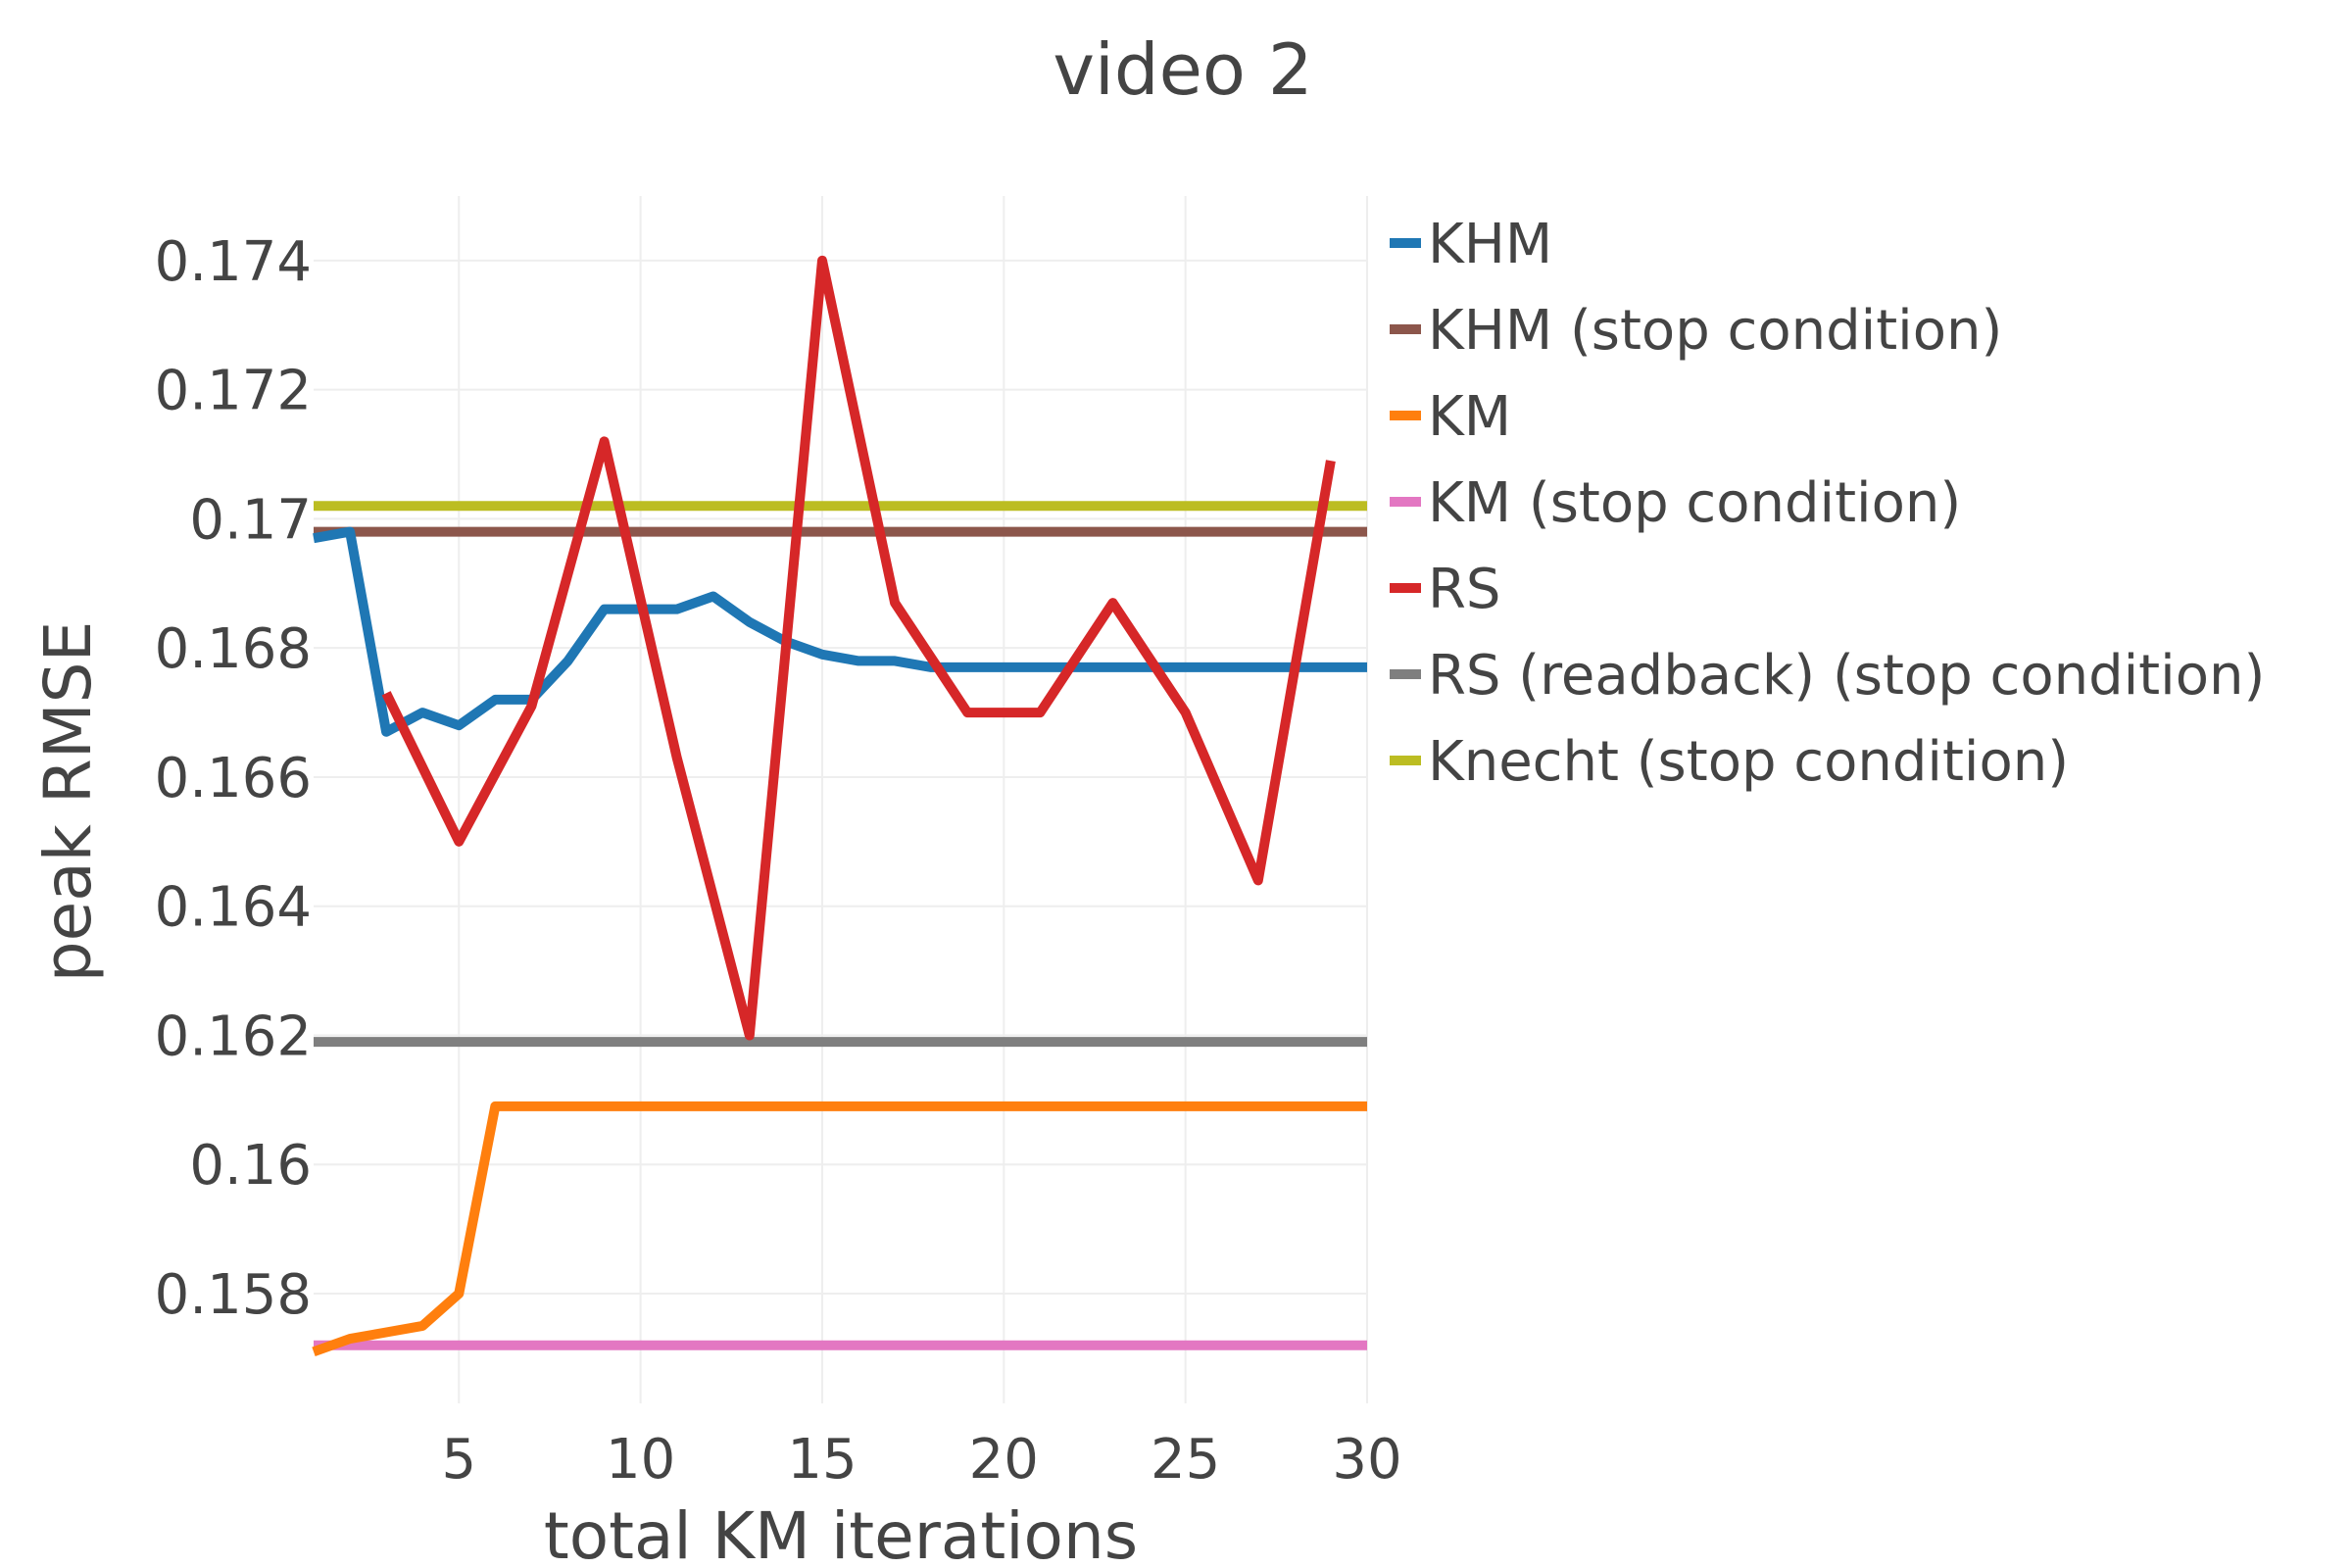 The image size is (2352, 1568). I want to click on y-tick-label: 0.162, so click(233, 1036).